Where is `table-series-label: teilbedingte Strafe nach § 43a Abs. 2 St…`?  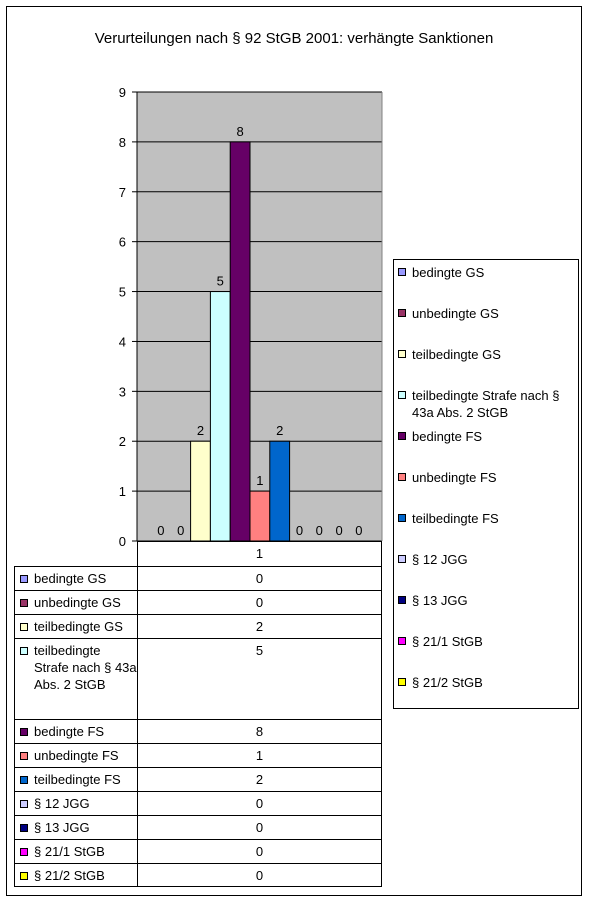
table-series-label: teilbedingte Strafe nach § 43a Abs. 2 St… is located at coordinates (85, 667).